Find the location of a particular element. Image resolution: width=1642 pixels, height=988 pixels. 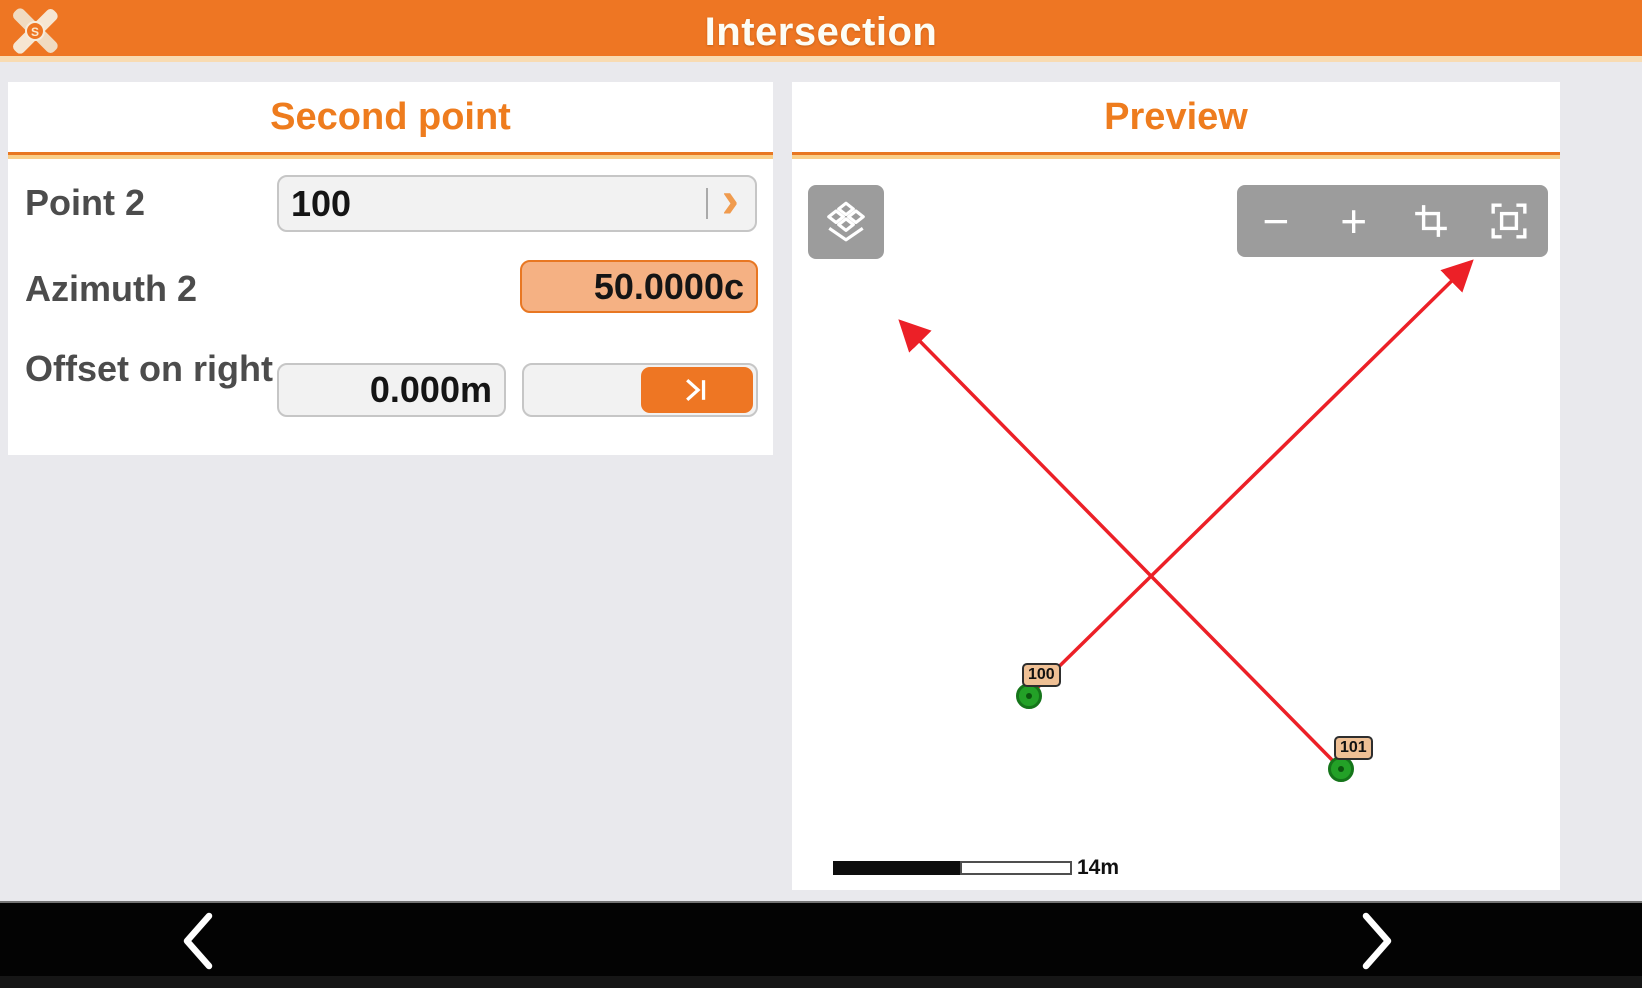

bottom-nav-bar is located at coordinates (821, 944).